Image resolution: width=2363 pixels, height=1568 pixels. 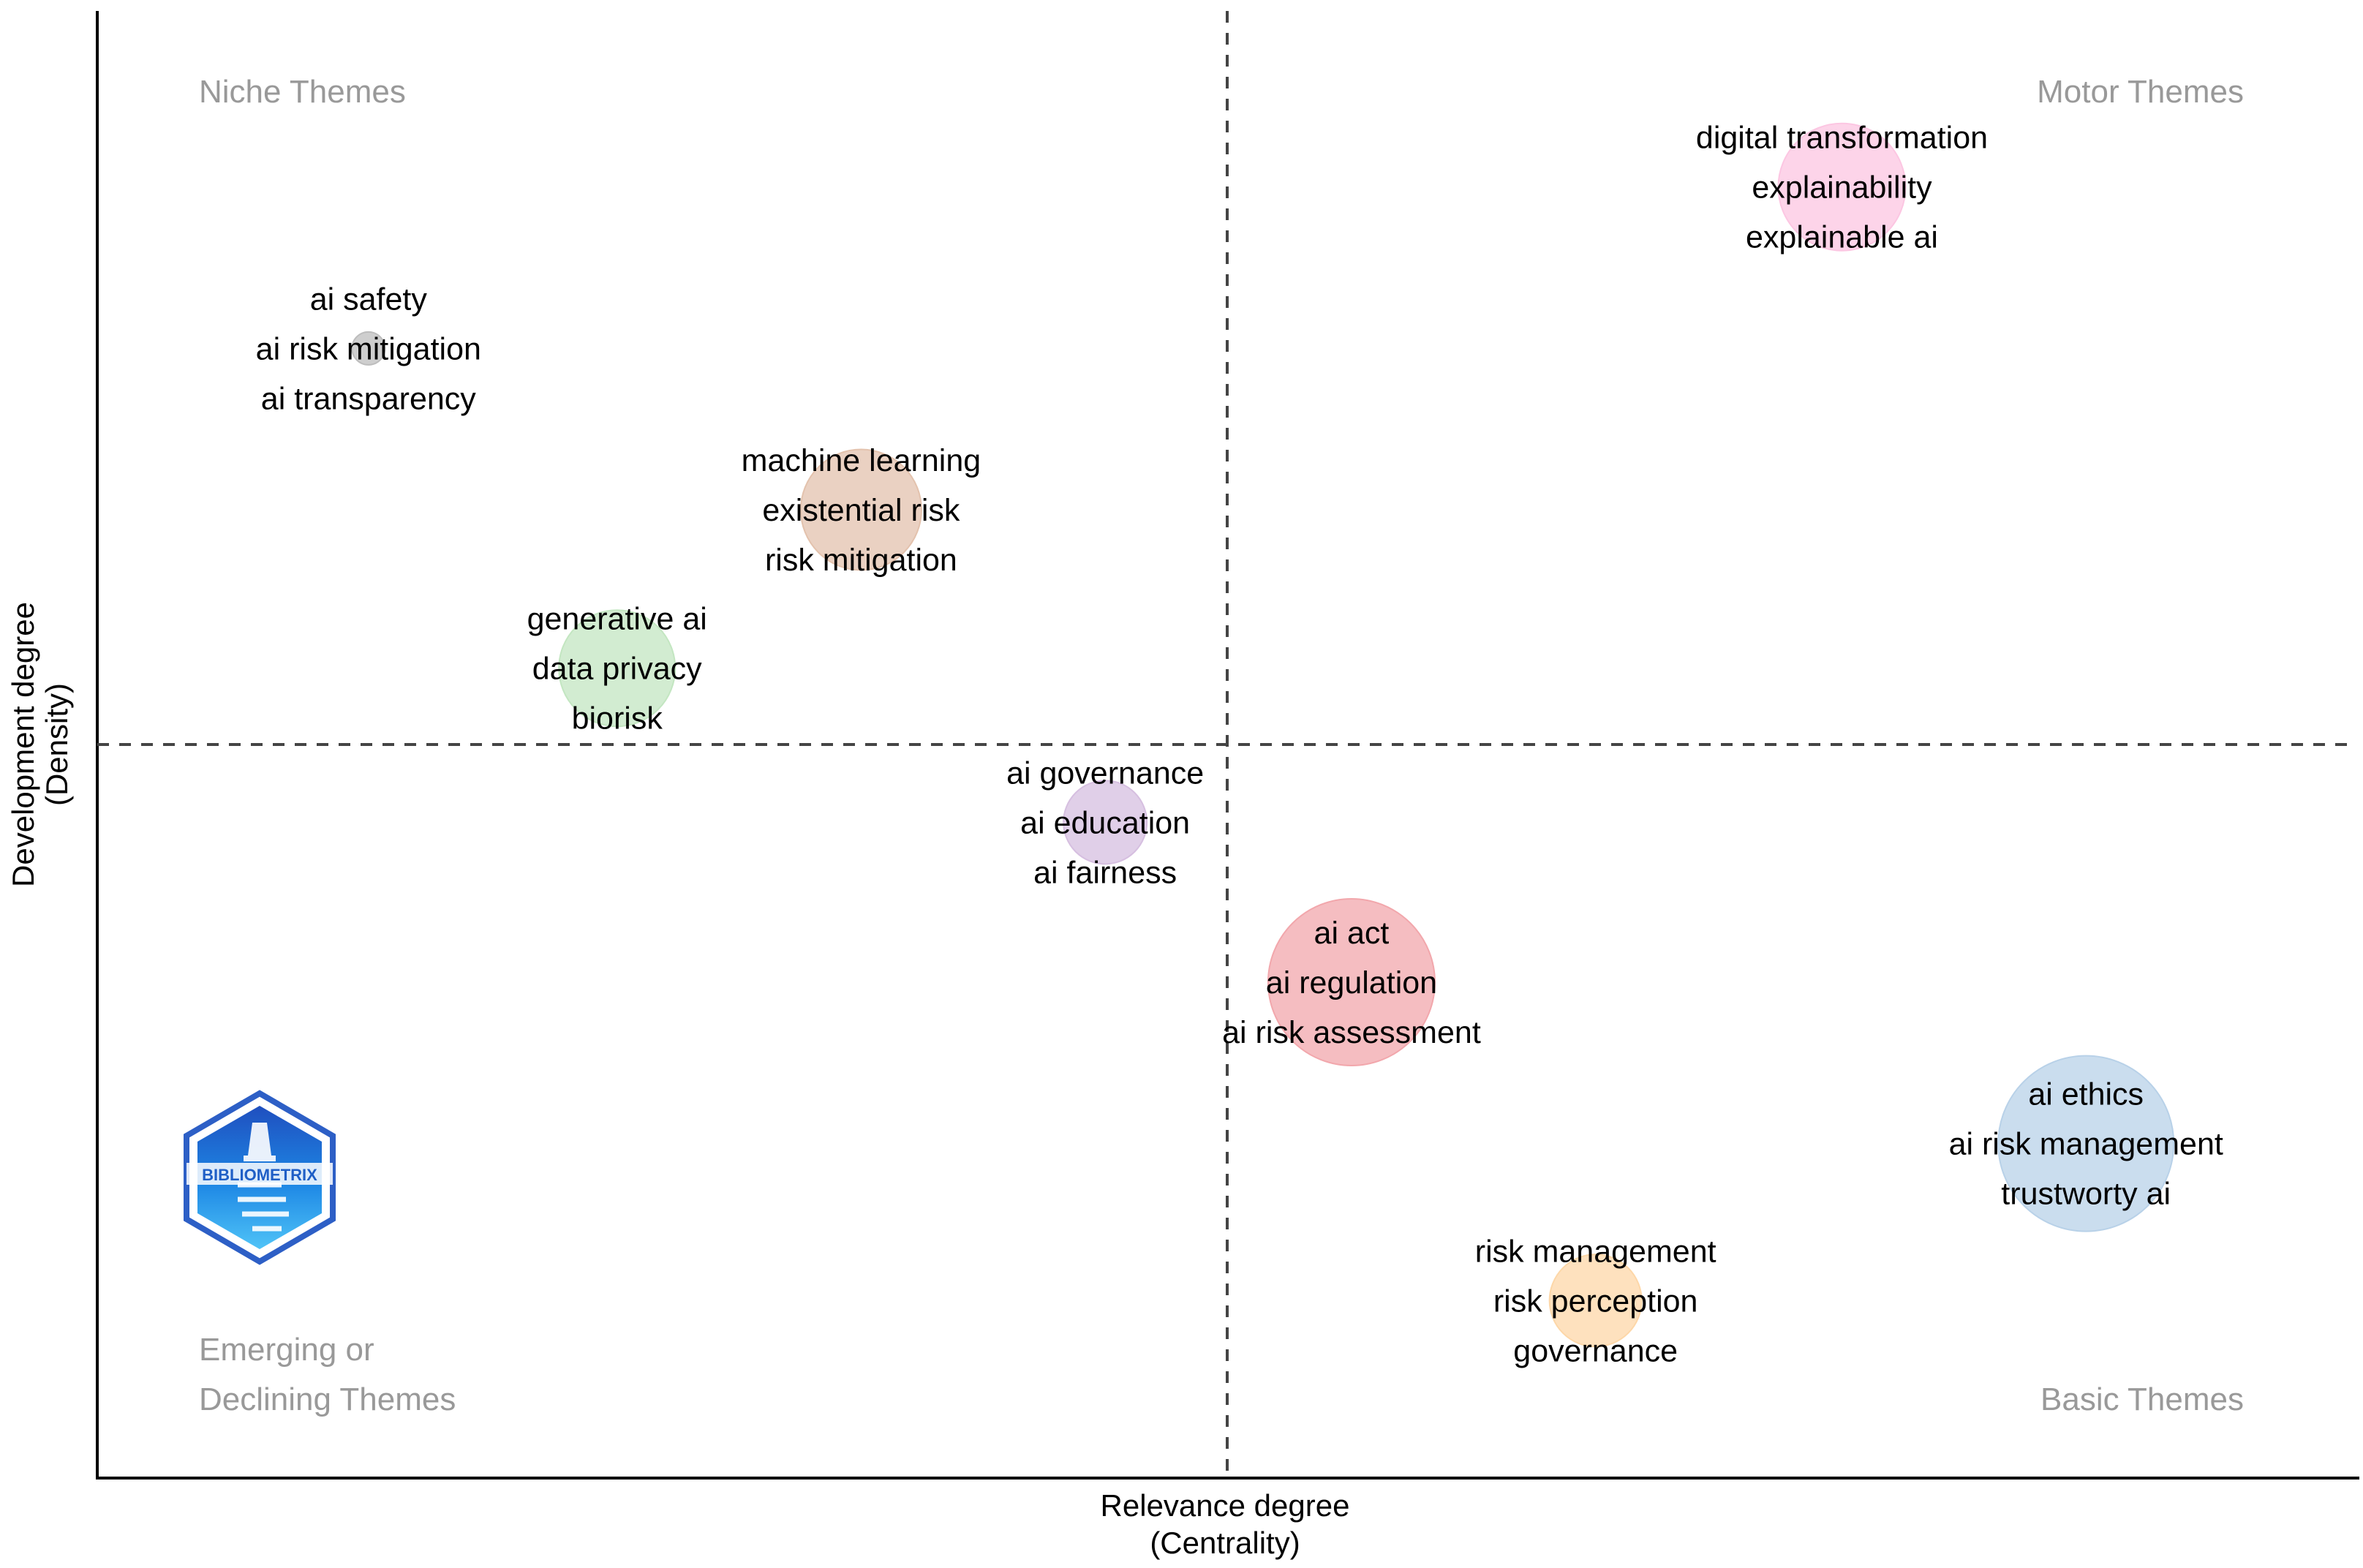 I want to click on cluster-bubble-machine-learning, so click(x=860, y=509).